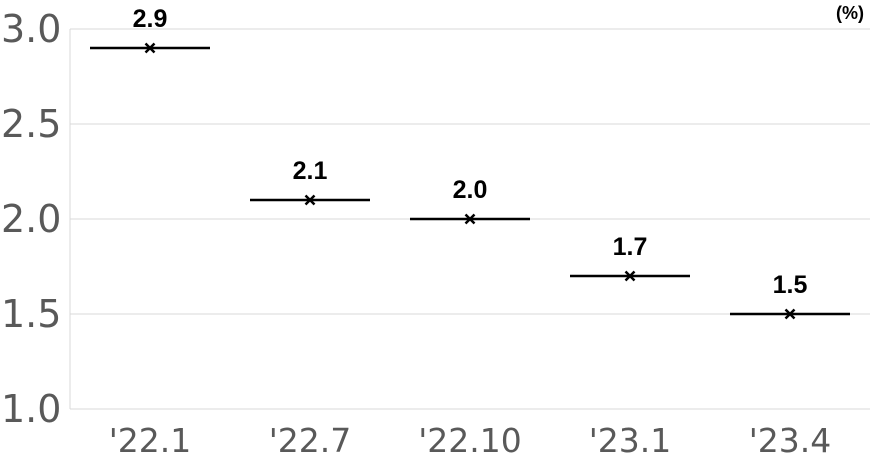 The width and height of the screenshot is (872, 466). Describe the element at coordinates (31, 409) in the screenshot. I see `y-tick-label: 1.0` at that location.